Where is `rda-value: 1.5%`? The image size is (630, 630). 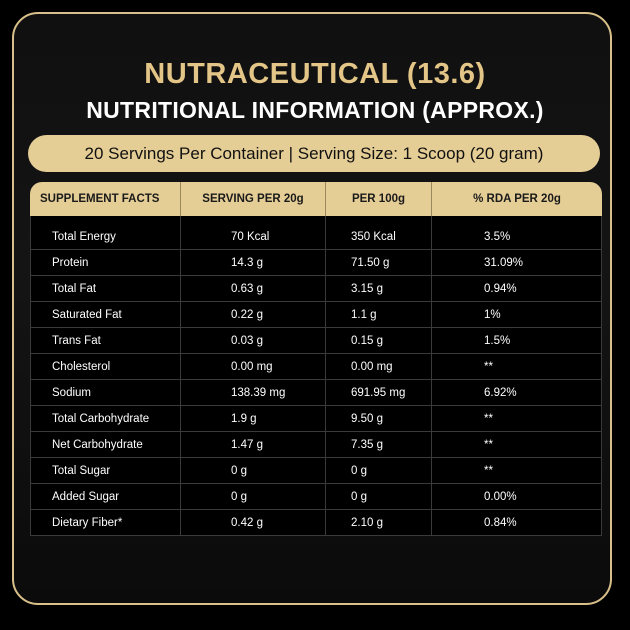 rda-value: 1.5% is located at coordinates (516, 341).